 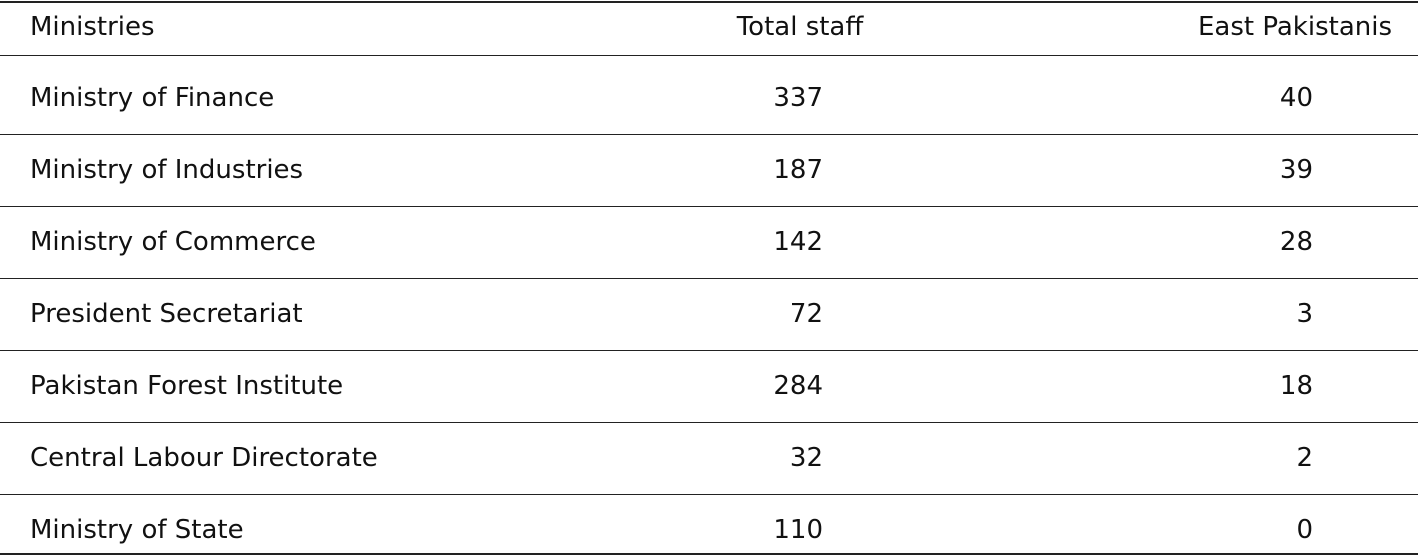 What do you see at coordinates (92, 27) in the screenshot?
I see `header-cell: Ministries` at bounding box center [92, 27].